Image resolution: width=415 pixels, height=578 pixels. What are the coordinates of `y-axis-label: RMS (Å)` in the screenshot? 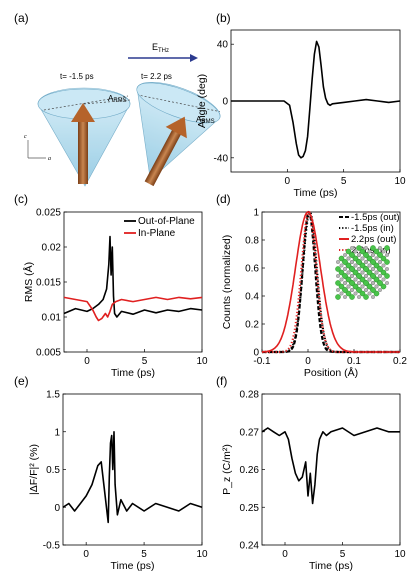 It's located at (28, 282).